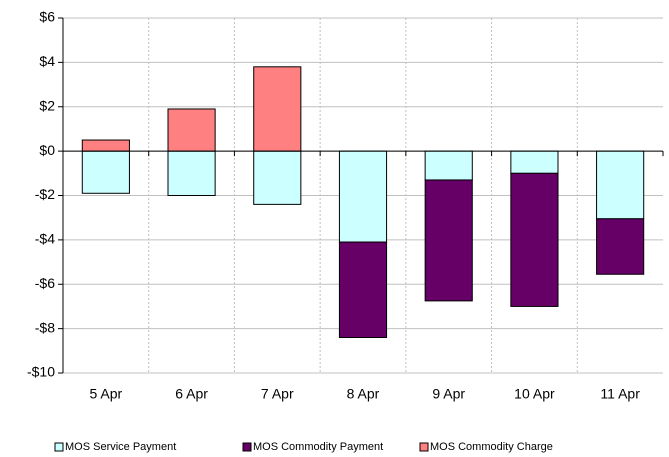 Image resolution: width=669 pixels, height=457 pixels. What do you see at coordinates (106, 394) in the screenshot?
I see `x-tick-label: 5 Apr` at bounding box center [106, 394].